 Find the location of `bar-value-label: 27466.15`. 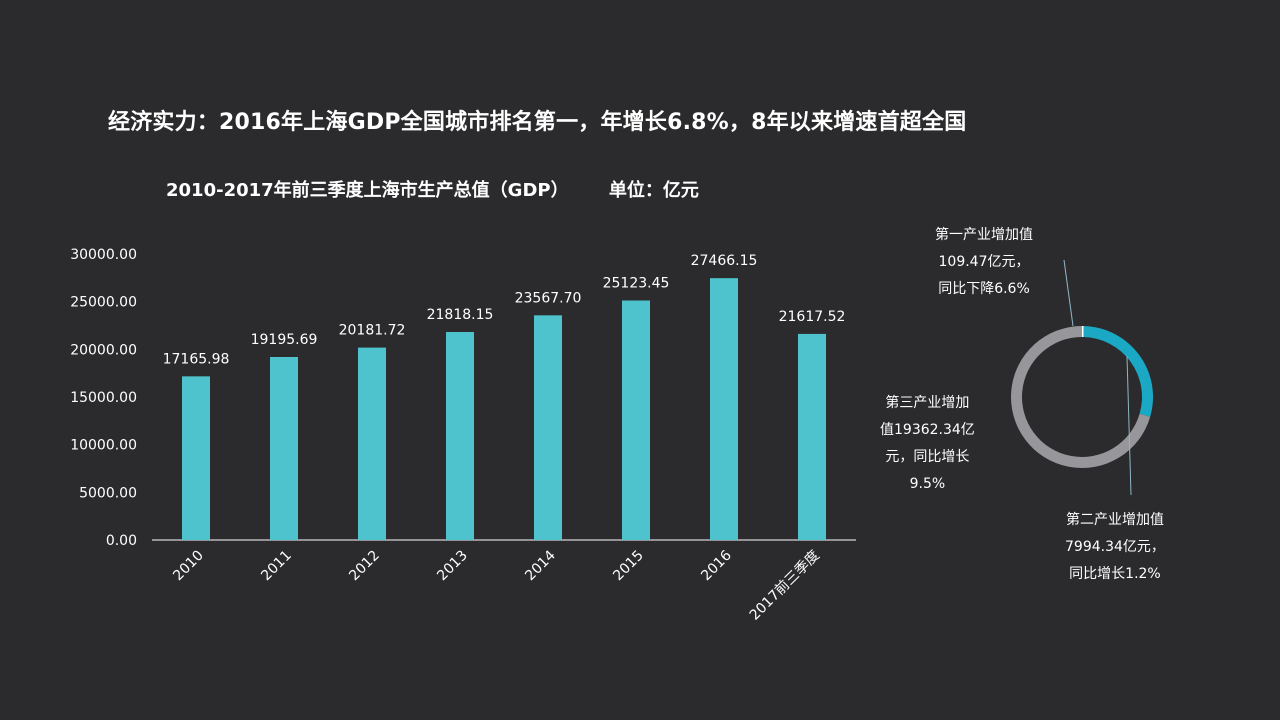

bar-value-label: 27466.15 is located at coordinates (724, 261).